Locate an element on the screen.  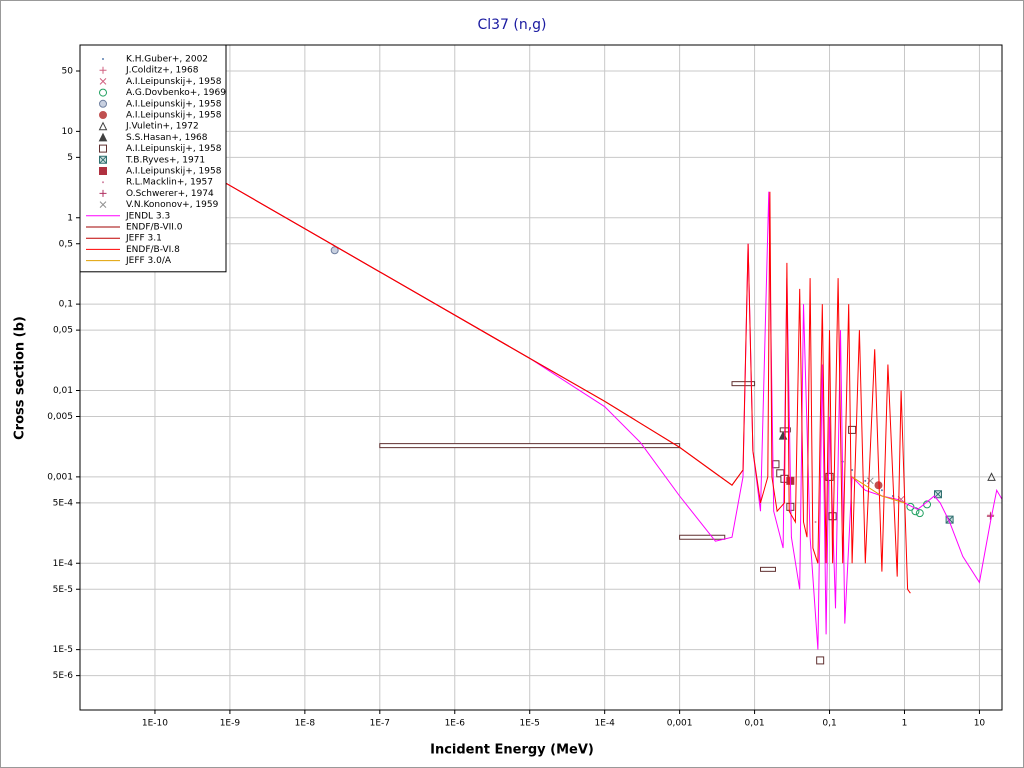
x-tick-label: 10 is located at coordinates (980, 724).